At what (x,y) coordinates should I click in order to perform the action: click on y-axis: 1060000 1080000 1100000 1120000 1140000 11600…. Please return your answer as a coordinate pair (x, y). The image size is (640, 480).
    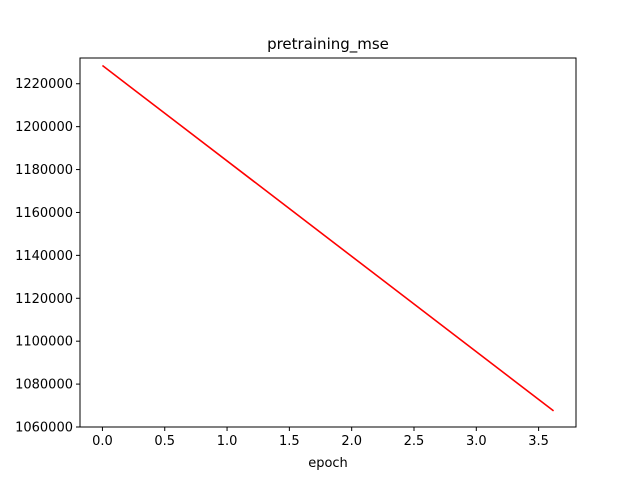
    Looking at the image, I should click on (47, 256).